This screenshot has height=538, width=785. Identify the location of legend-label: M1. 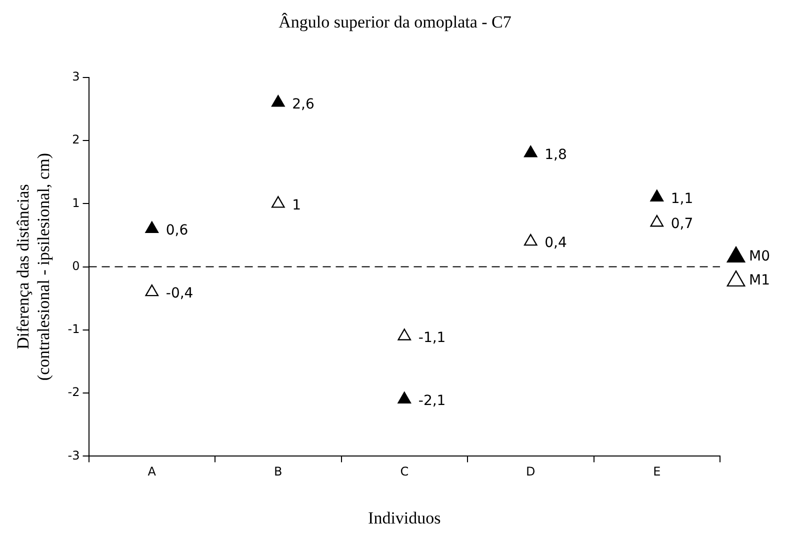
(759, 280).